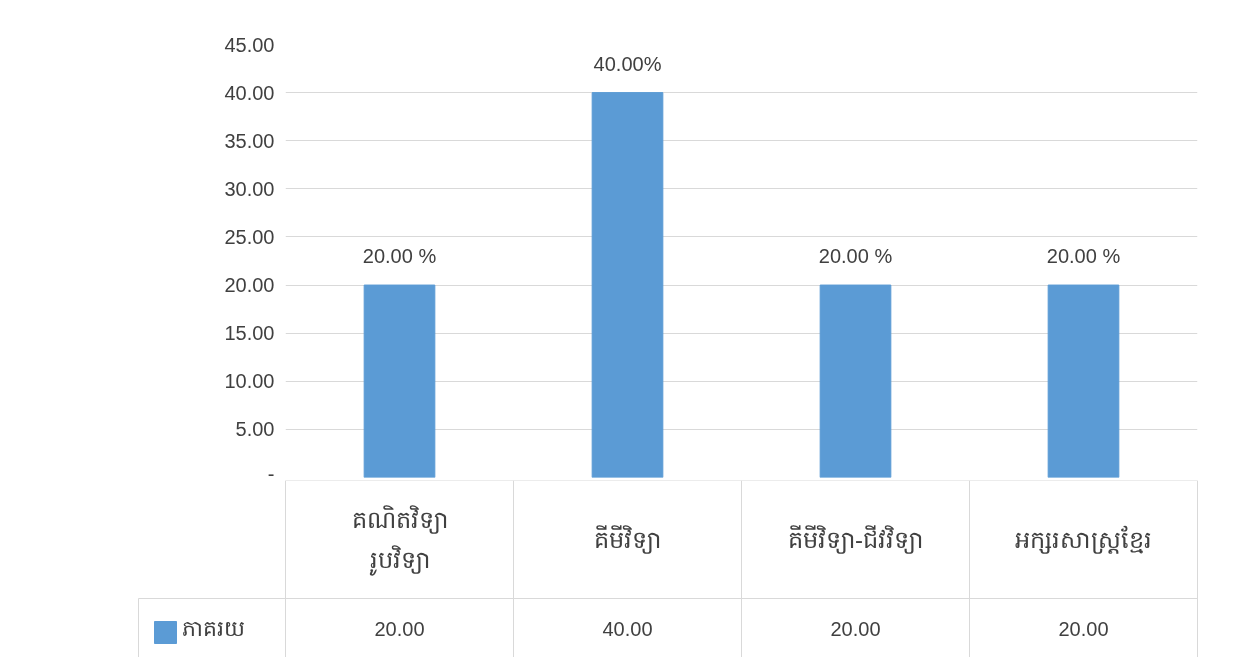 This screenshot has width=1258, height=657. What do you see at coordinates (249, 333) in the screenshot?
I see `y-tick-label: 15.00` at bounding box center [249, 333].